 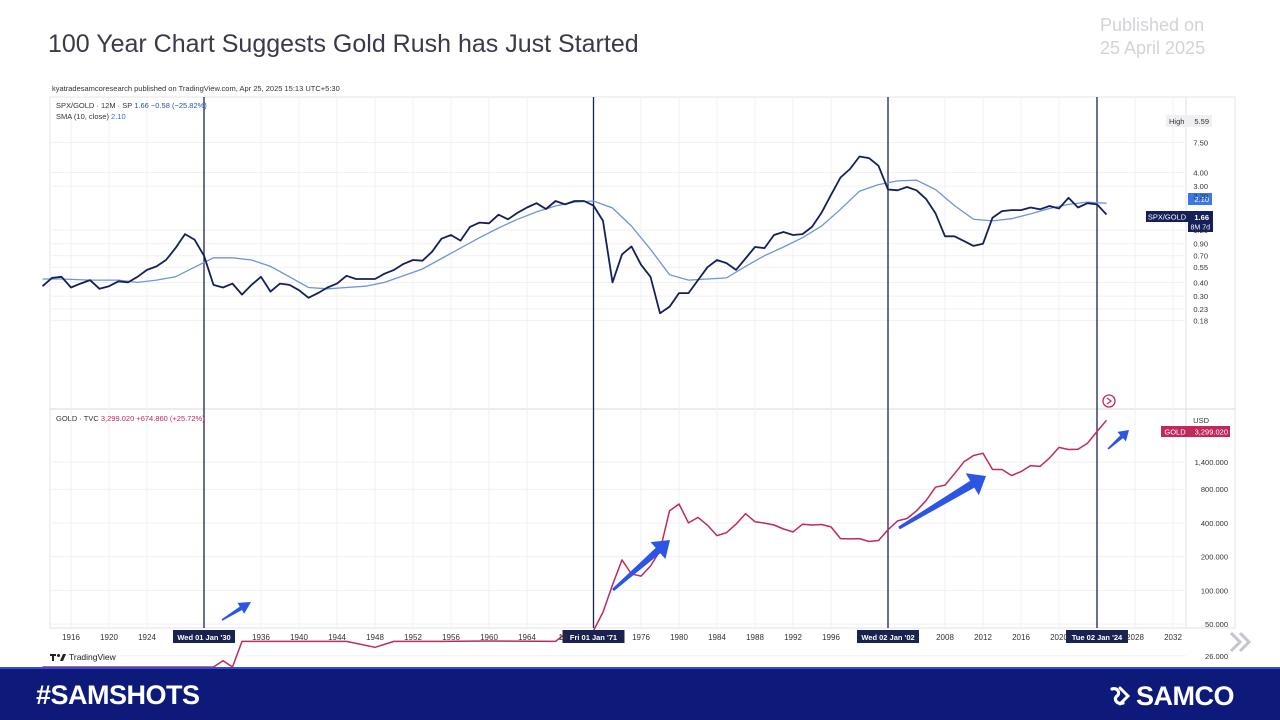 I want to click on gold-legend: GOLD · TVC 3,299.020 +674.860 (+25.72%), so click(x=130, y=418).